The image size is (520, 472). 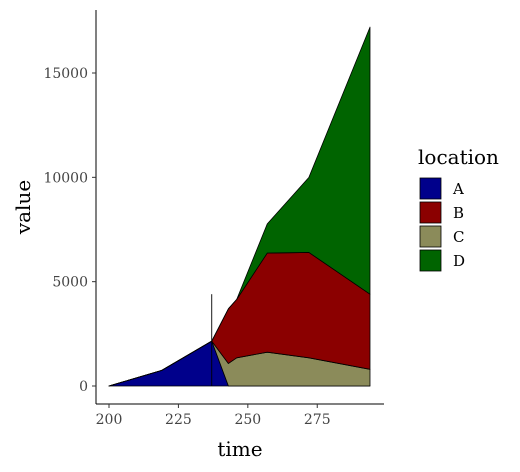 What do you see at coordinates (239, 449) in the screenshot?
I see `x-axis-title: time` at bounding box center [239, 449].